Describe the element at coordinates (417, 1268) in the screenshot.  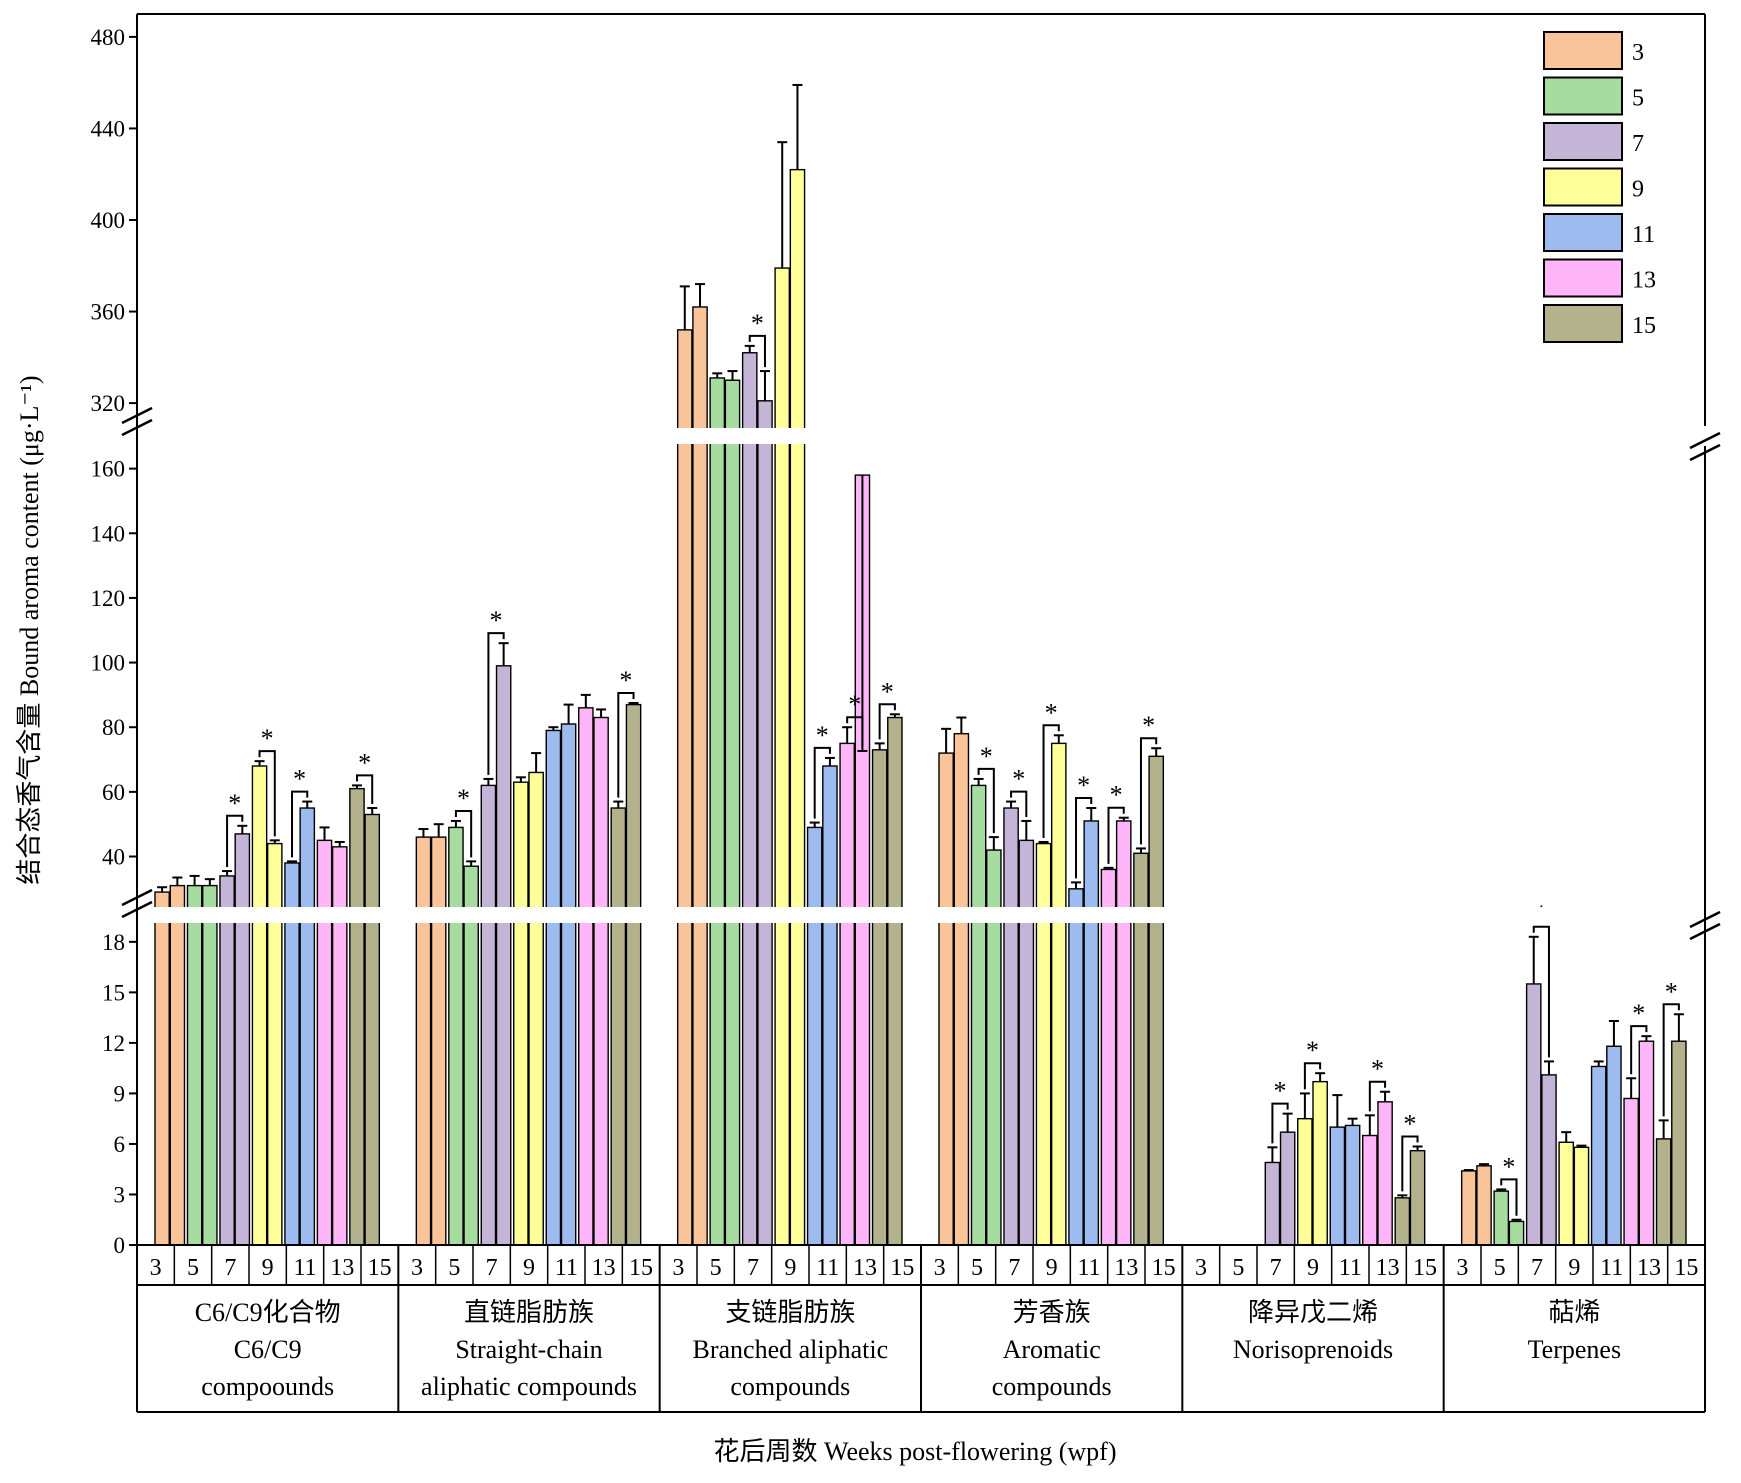
I see `week-label: 3` at that location.